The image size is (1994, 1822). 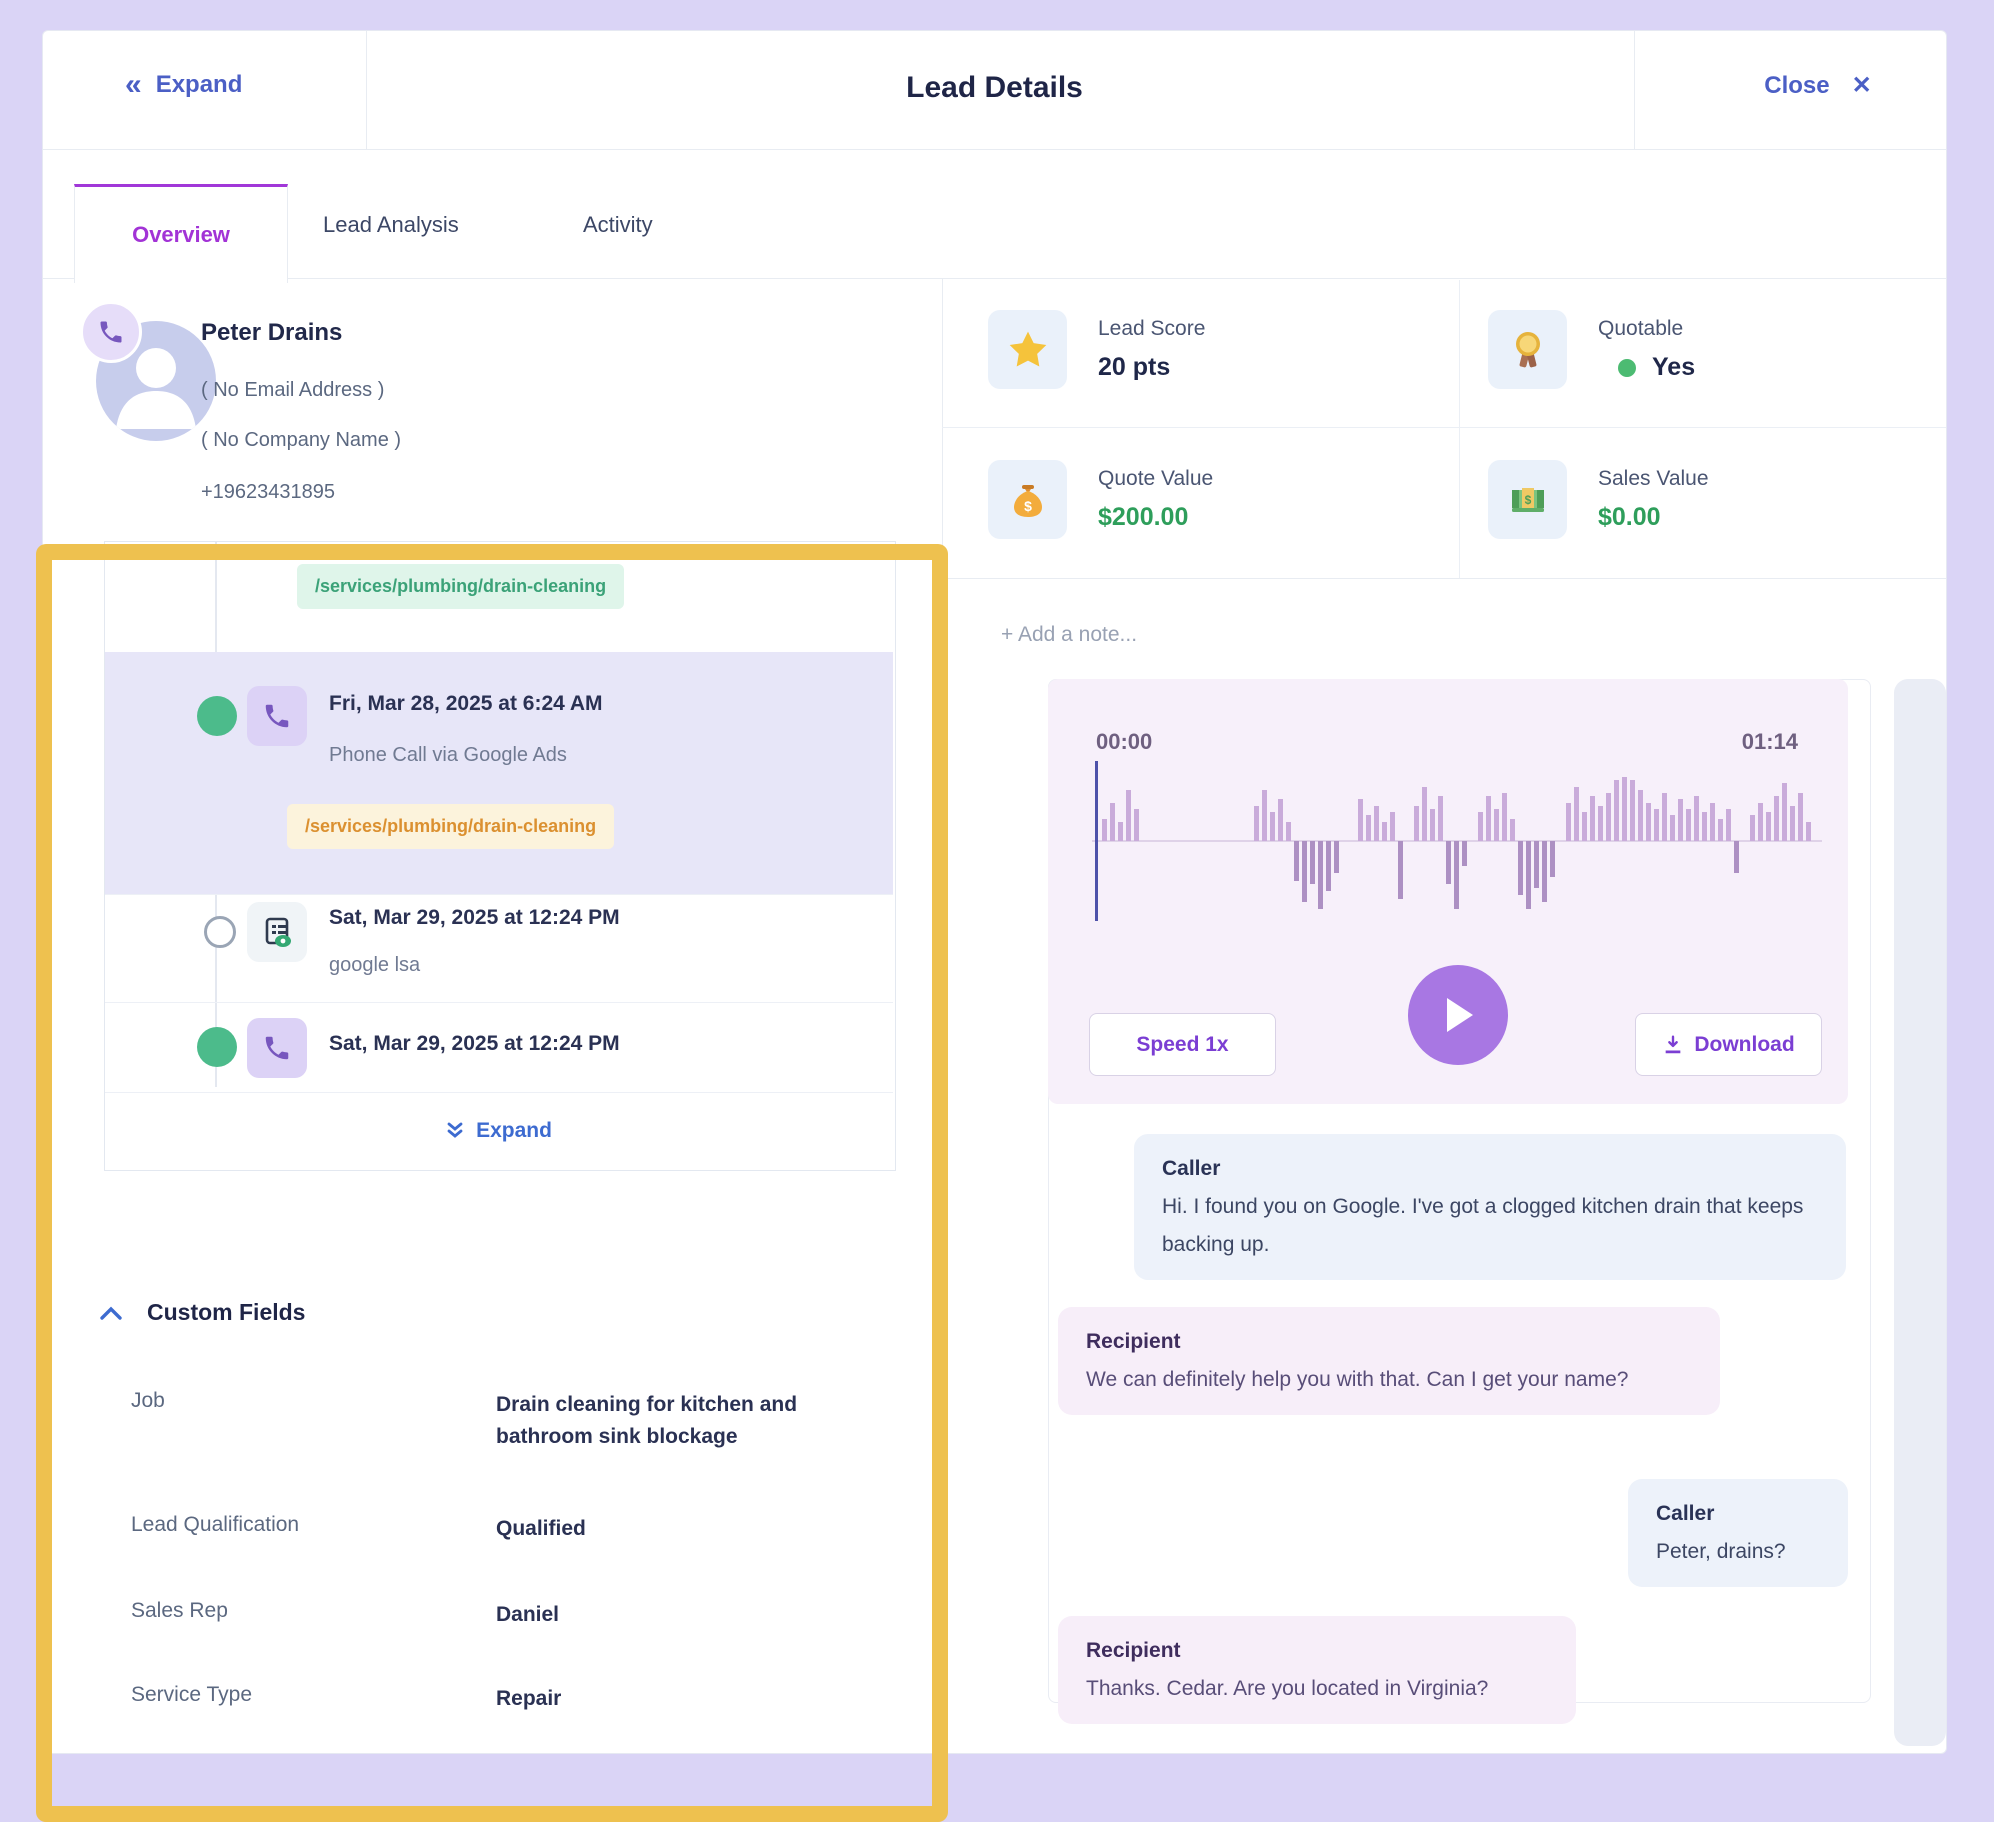 What do you see at coordinates (1527, 349) in the screenshot?
I see `medal-icon` at bounding box center [1527, 349].